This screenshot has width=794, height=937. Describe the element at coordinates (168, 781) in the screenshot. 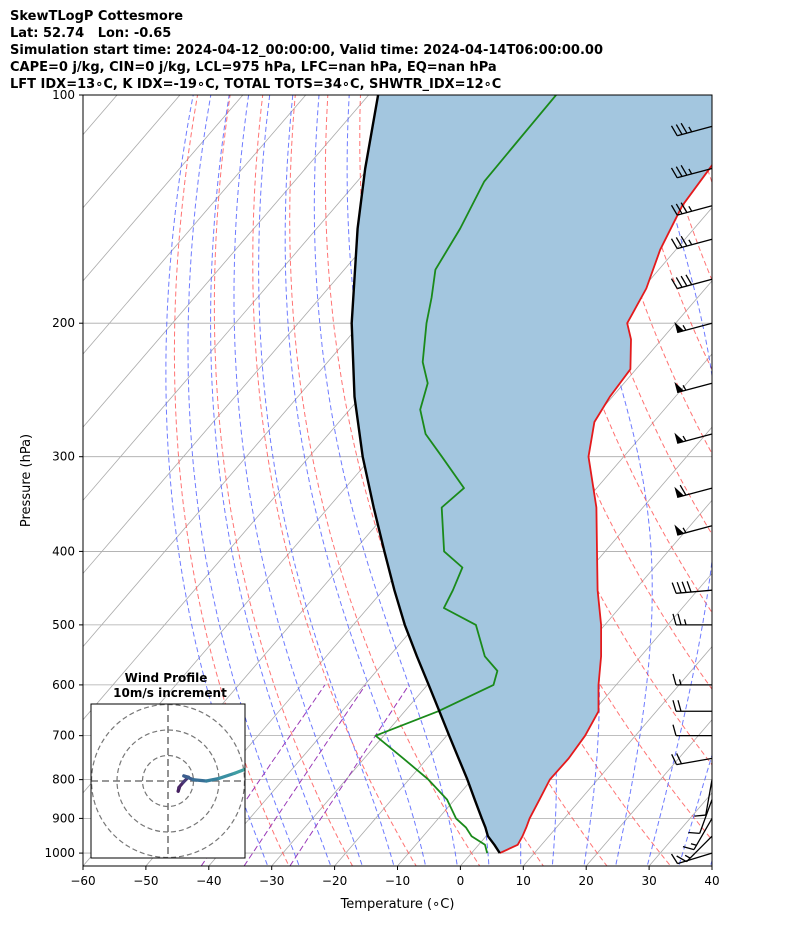

I see `hodograph-plot` at that location.